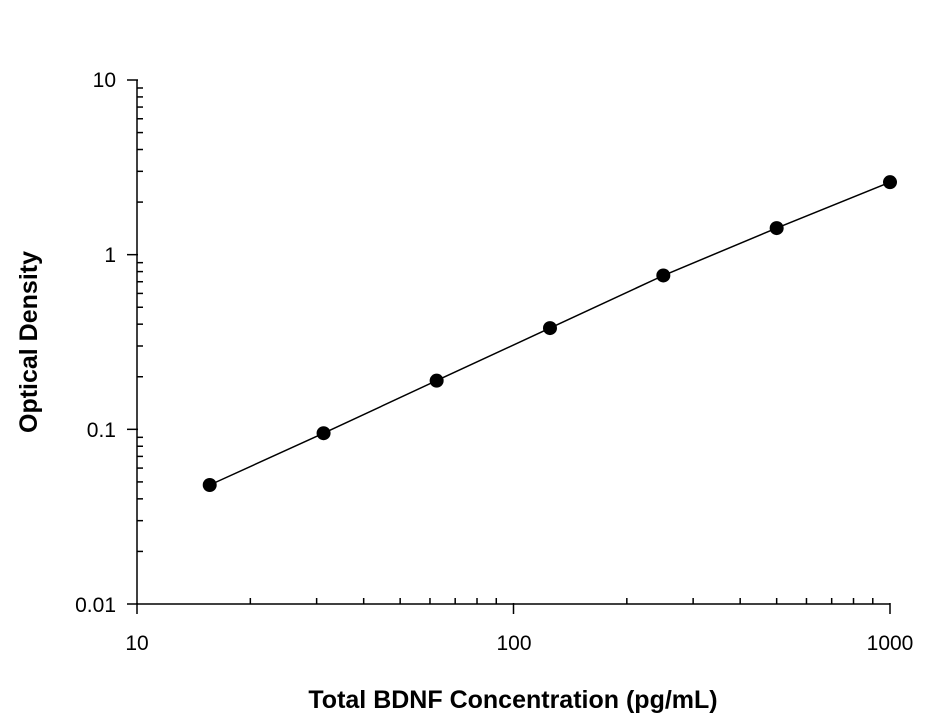 Image resolution: width=929 pixels, height=722 pixels. What do you see at coordinates (104, 80) in the screenshot?
I see `y-tick-label-10: 10` at bounding box center [104, 80].